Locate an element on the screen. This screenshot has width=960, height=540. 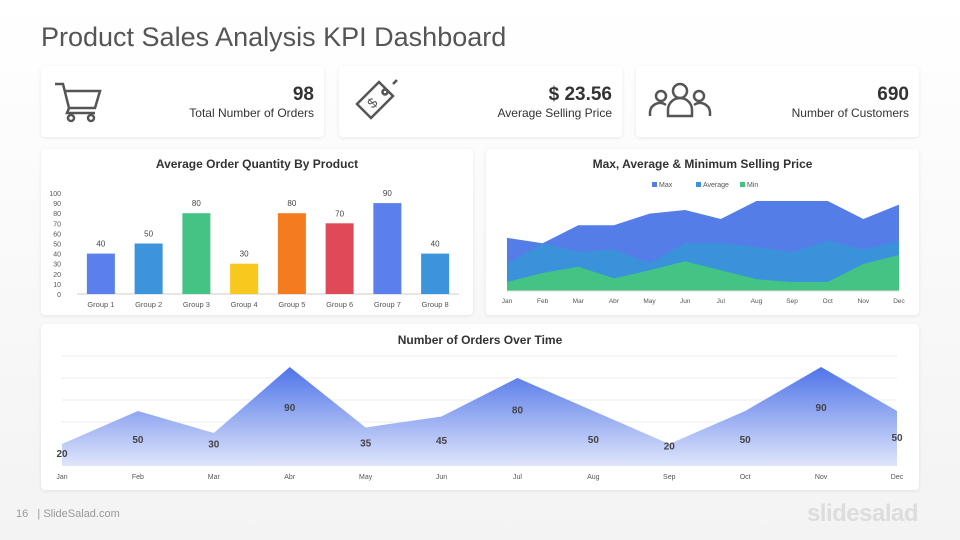
x-tick-label: Group 5 is located at coordinates (291, 304).